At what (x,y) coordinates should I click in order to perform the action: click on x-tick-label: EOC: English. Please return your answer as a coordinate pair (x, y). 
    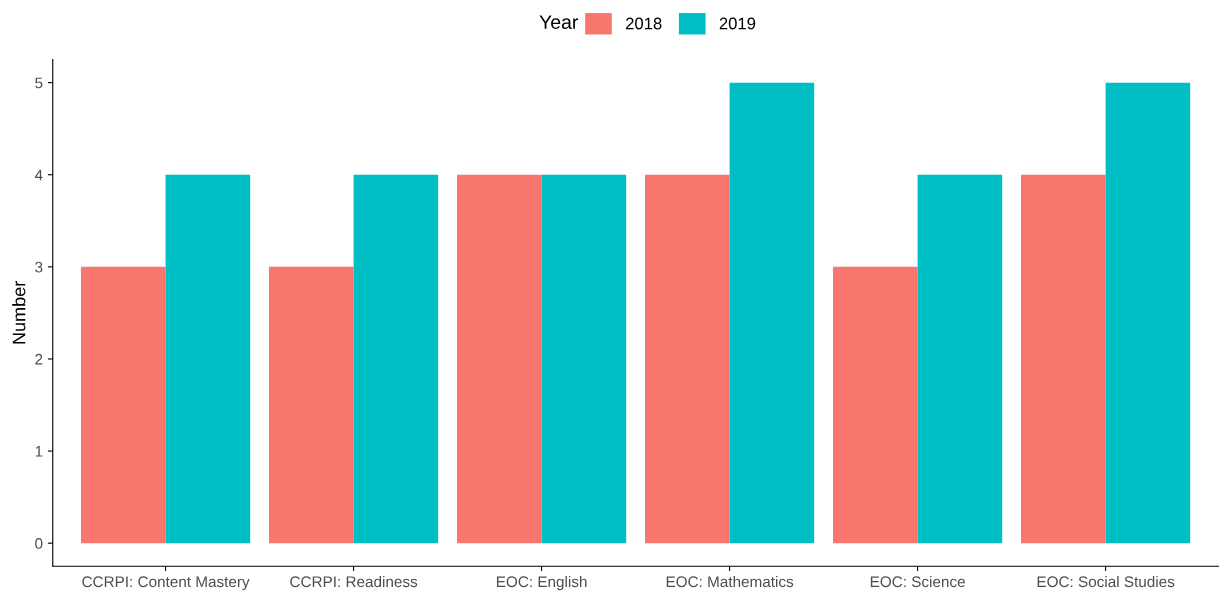
    Looking at the image, I should click on (541, 583).